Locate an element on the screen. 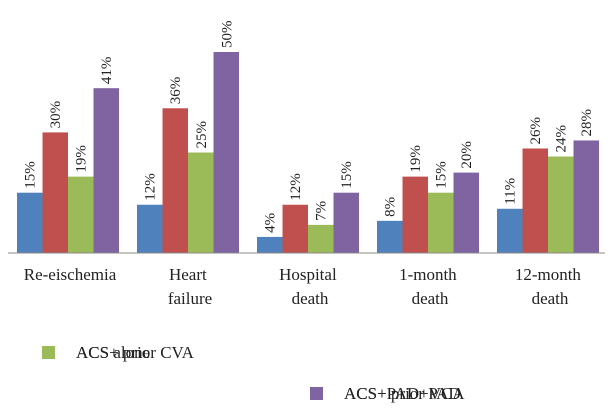 The image size is (609, 408). data-label: 7% is located at coordinates (322, 211).